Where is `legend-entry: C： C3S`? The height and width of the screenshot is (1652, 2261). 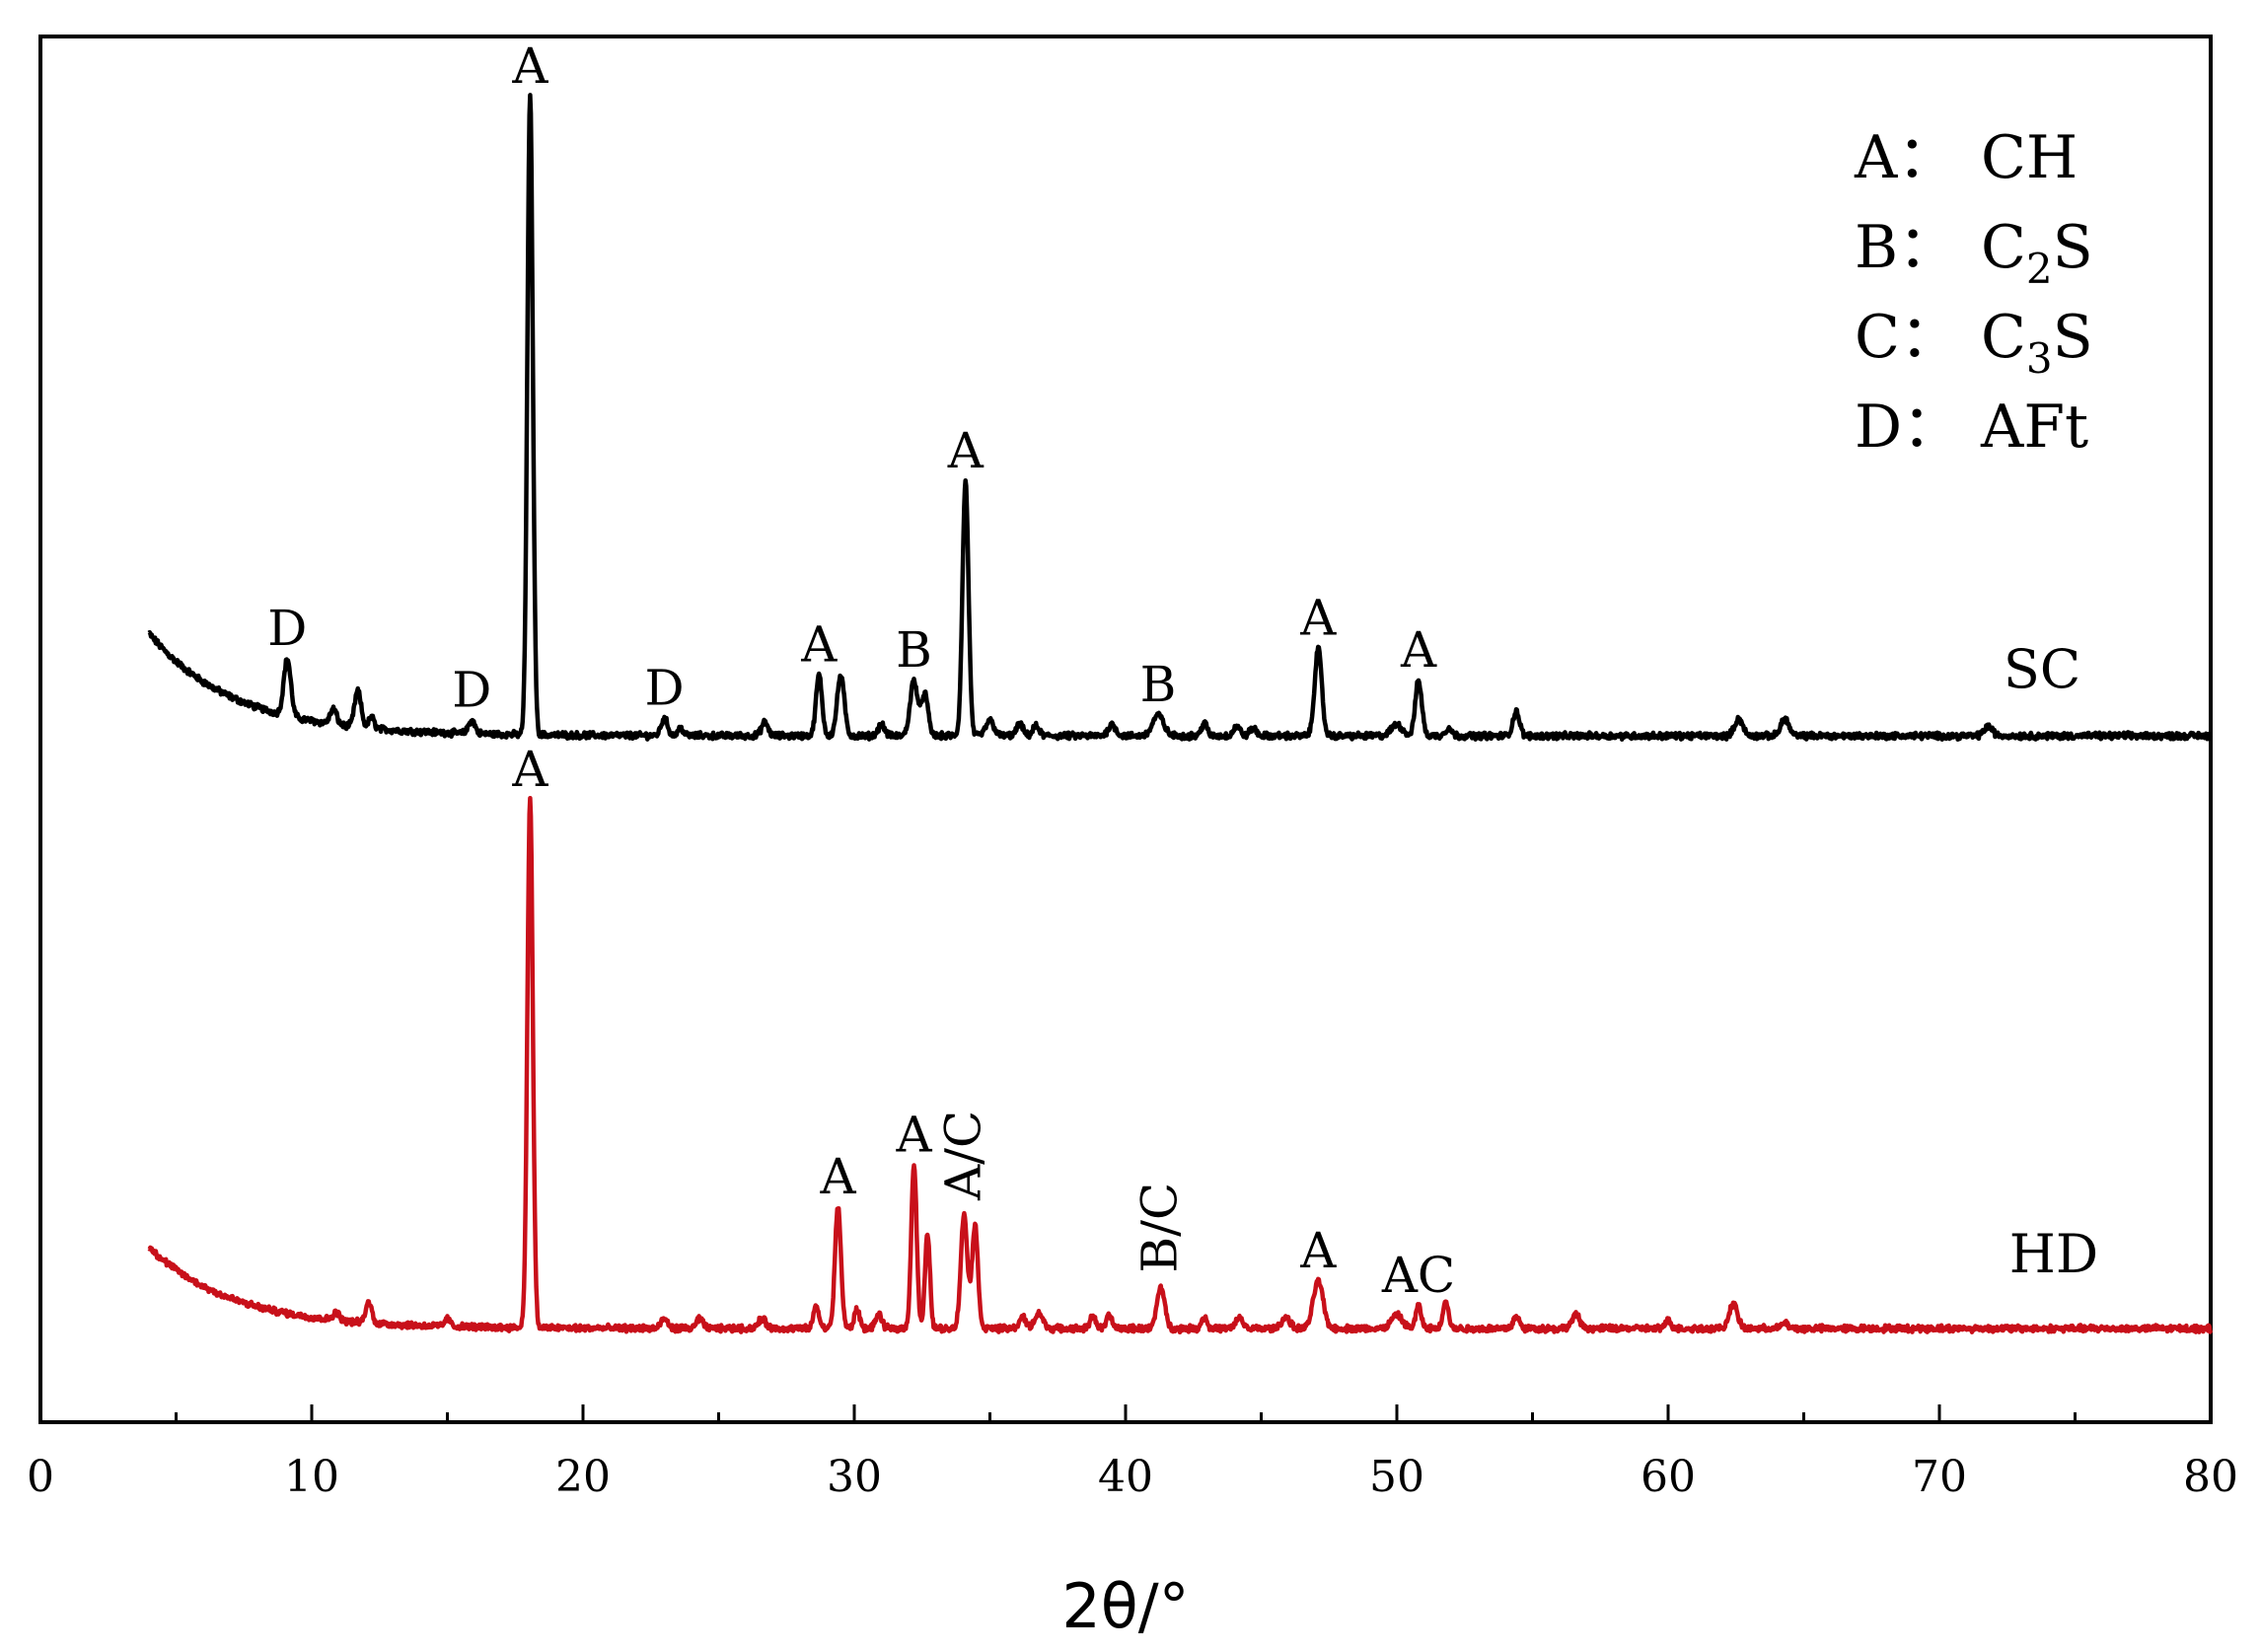 legend-entry: C： C3S is located at coordinates (1974, 343).